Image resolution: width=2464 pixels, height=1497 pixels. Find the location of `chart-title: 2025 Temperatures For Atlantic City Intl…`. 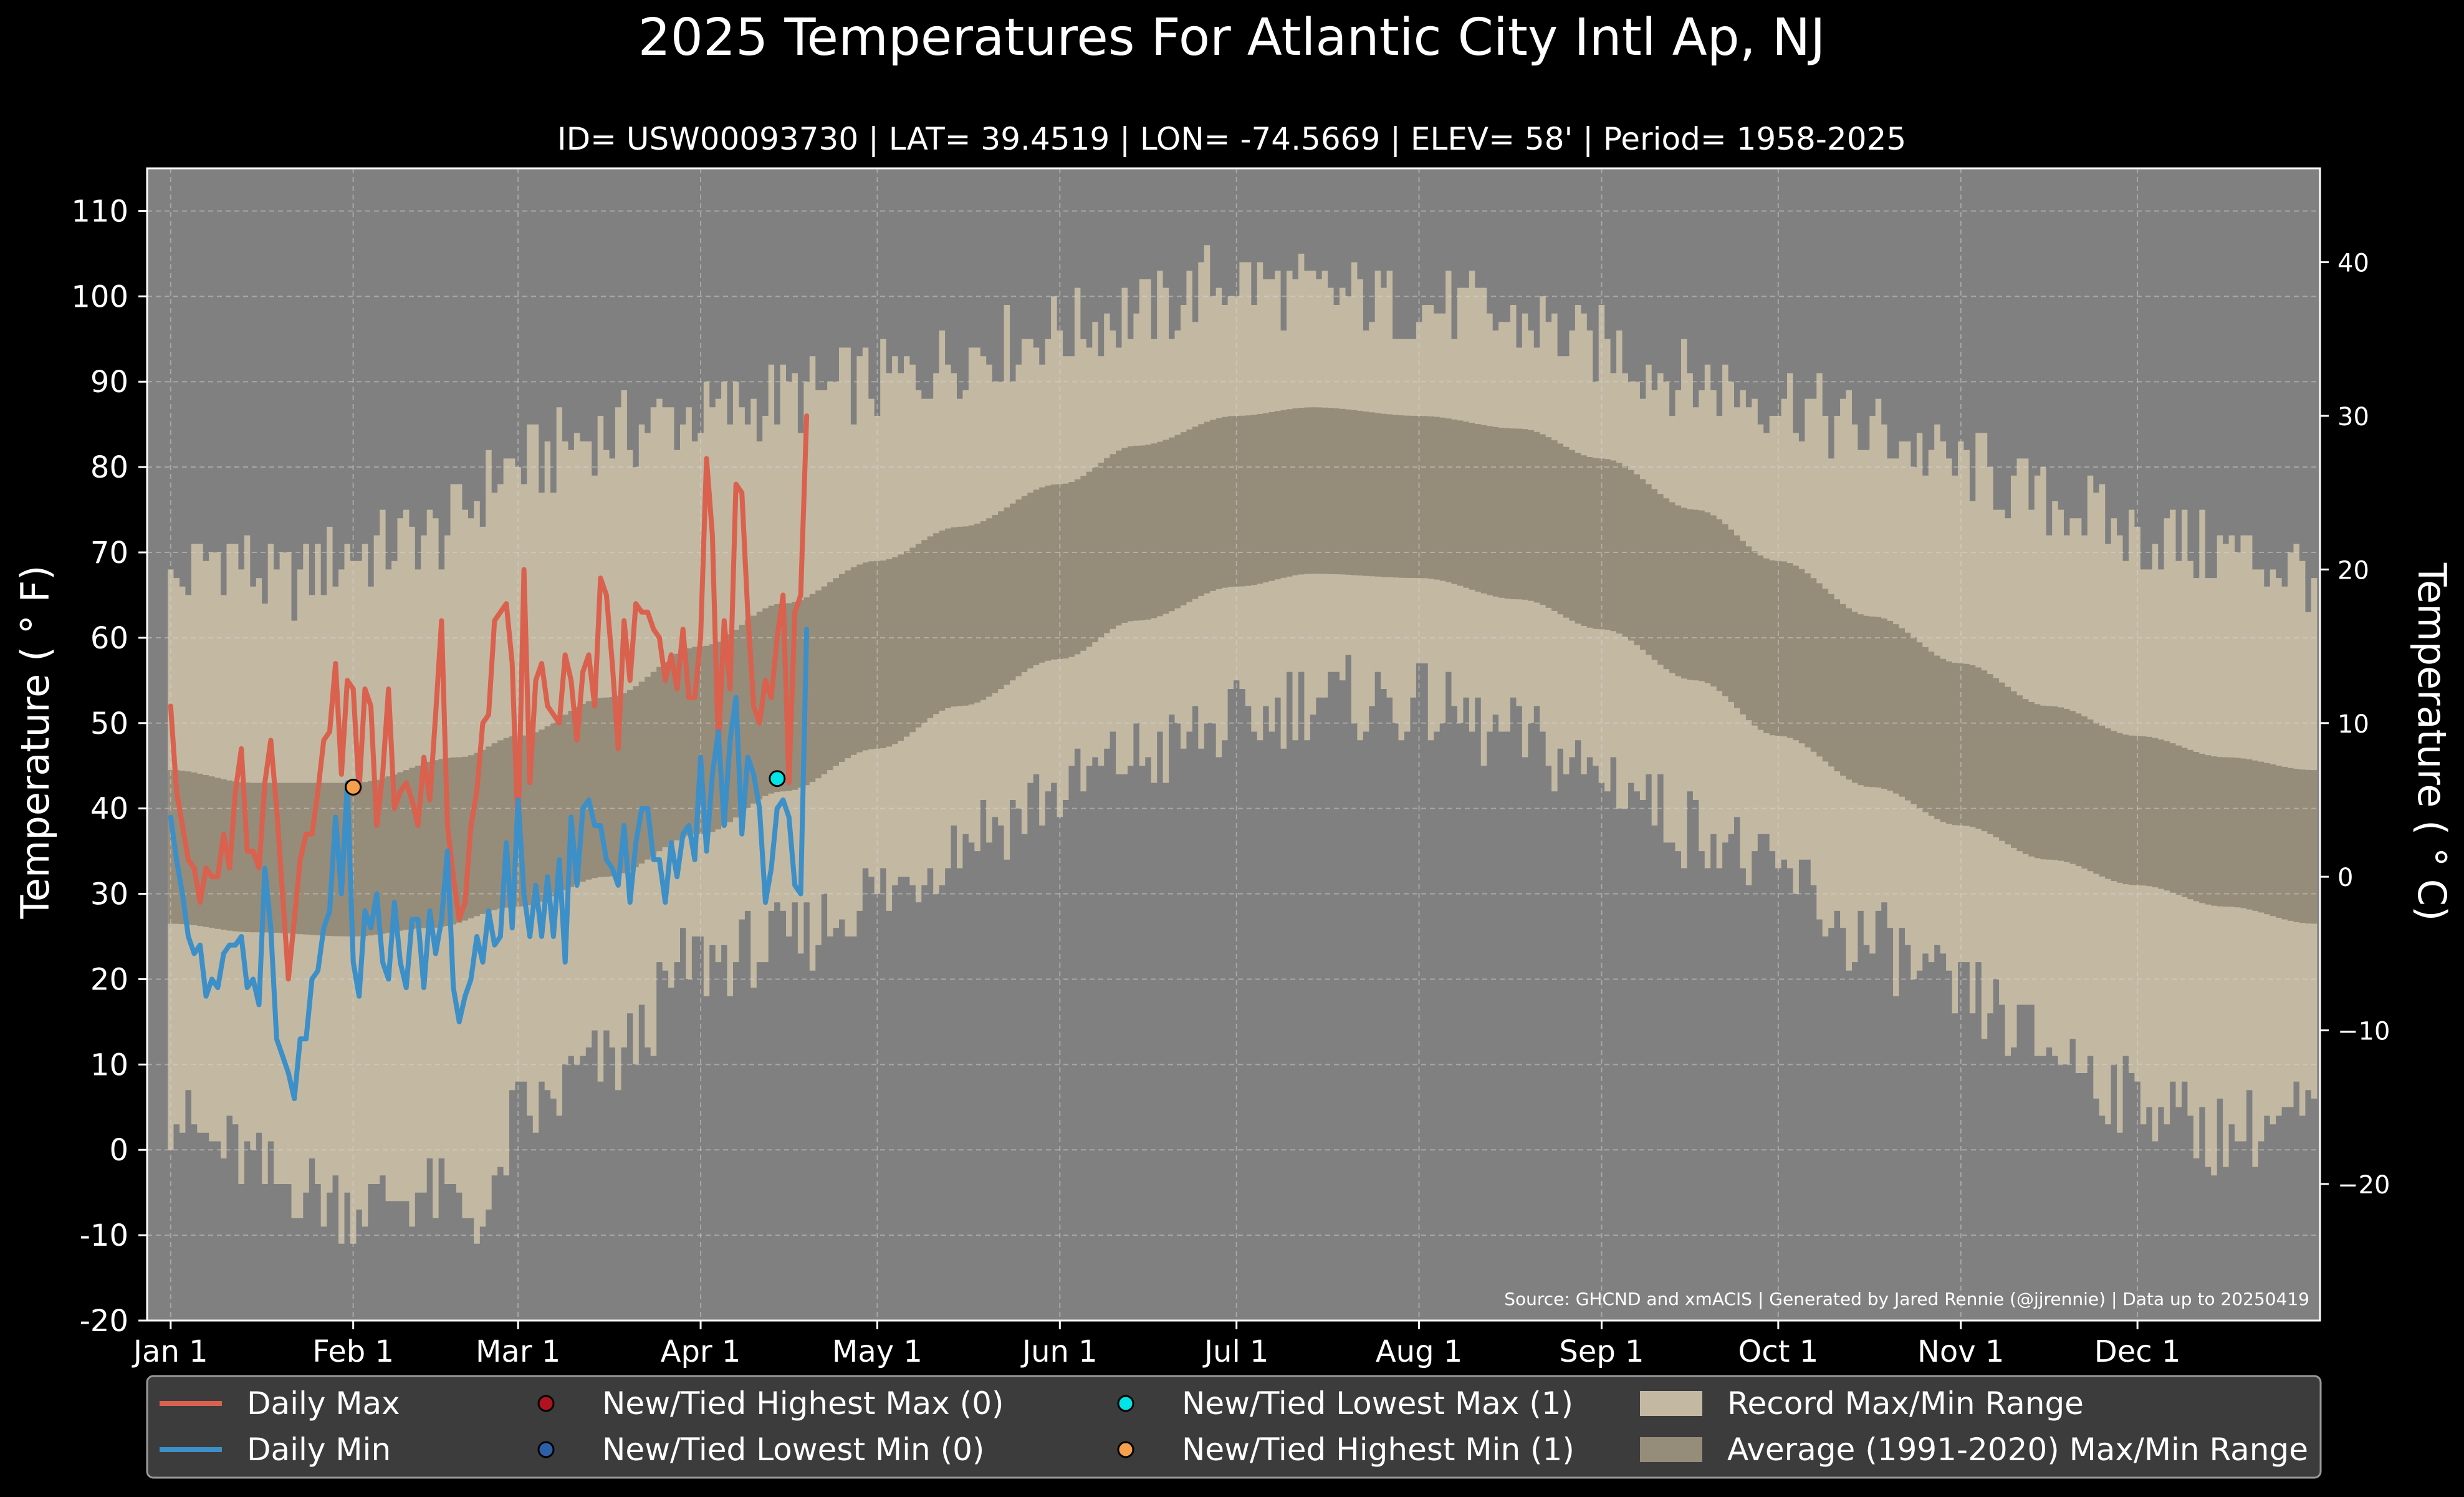

chart-title: 2025 Temperatures For Atlantic City Intl… is located at coordinates (1232, 37).